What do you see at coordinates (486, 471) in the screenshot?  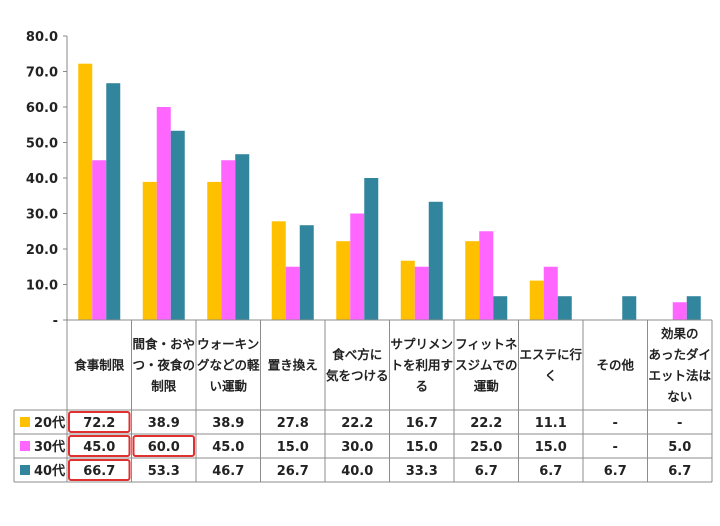 I see `data-label-40代-6: 6.7` at bounding box center [486, 471].